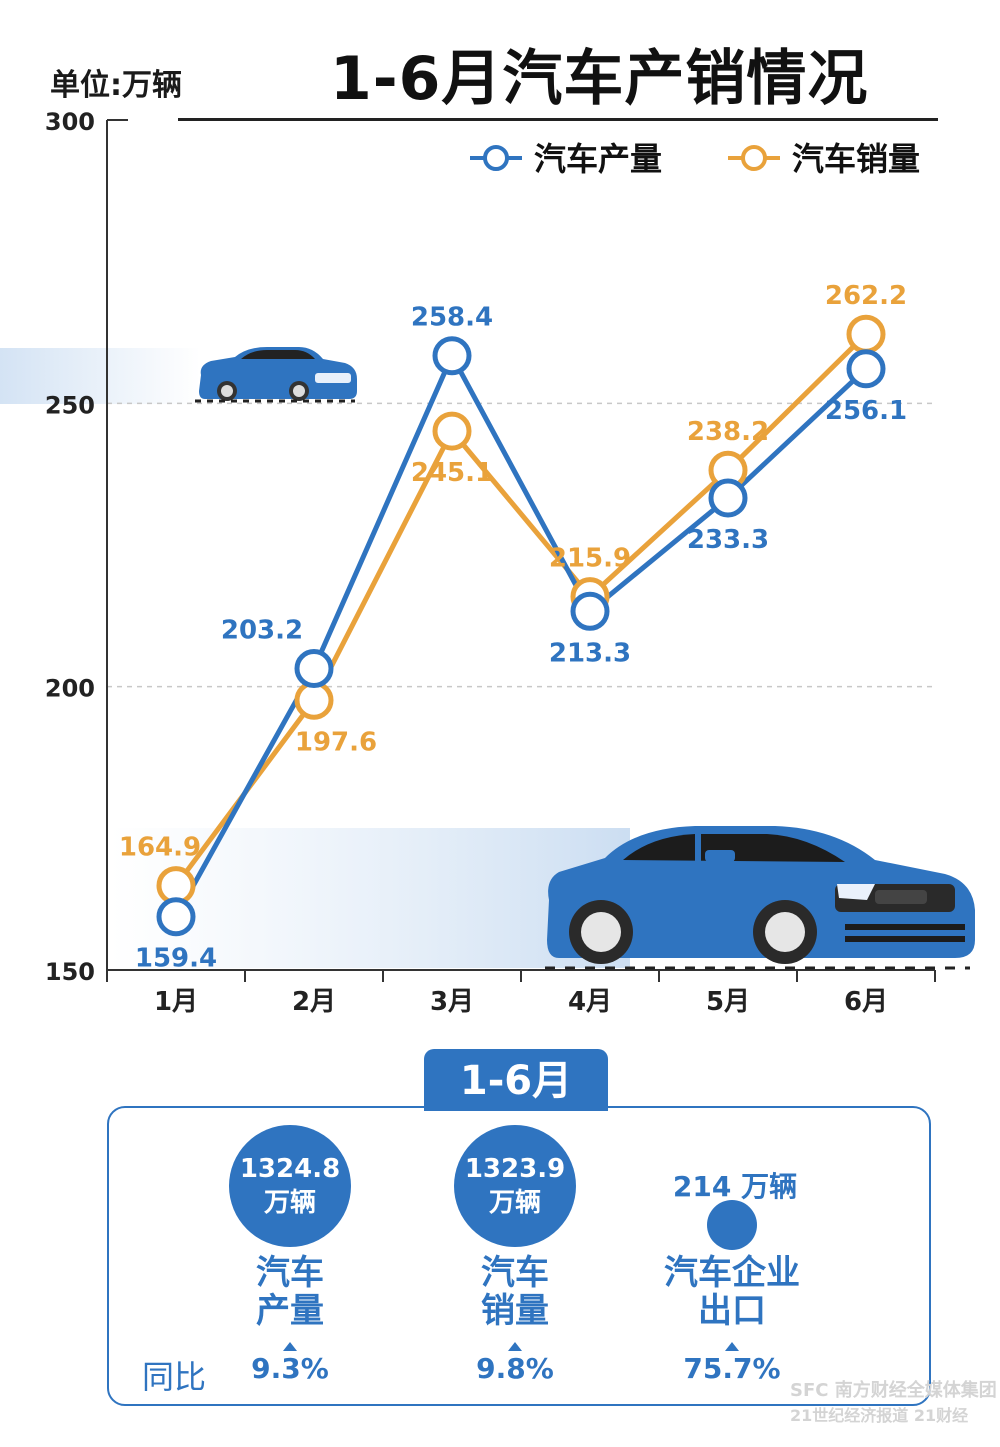  Describe the element at coordinates (514, 1203) in the screenshot. I see `sales-total-unit: 万辆` at that location.